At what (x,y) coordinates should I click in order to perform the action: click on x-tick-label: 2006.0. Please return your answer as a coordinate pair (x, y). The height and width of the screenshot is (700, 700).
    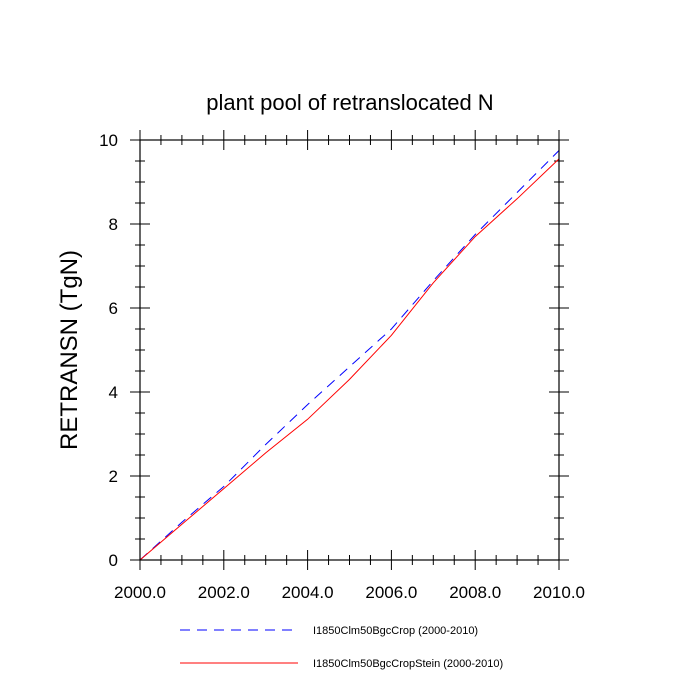
    Looking at the image, I should click on (391, 592).